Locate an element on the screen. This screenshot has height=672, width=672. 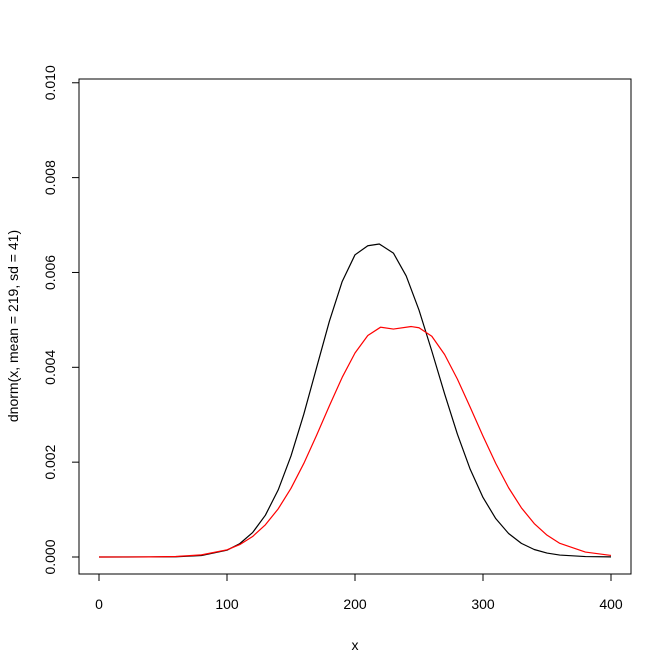
y-tick-label: 0.002 is located at coordinates (50, 461).